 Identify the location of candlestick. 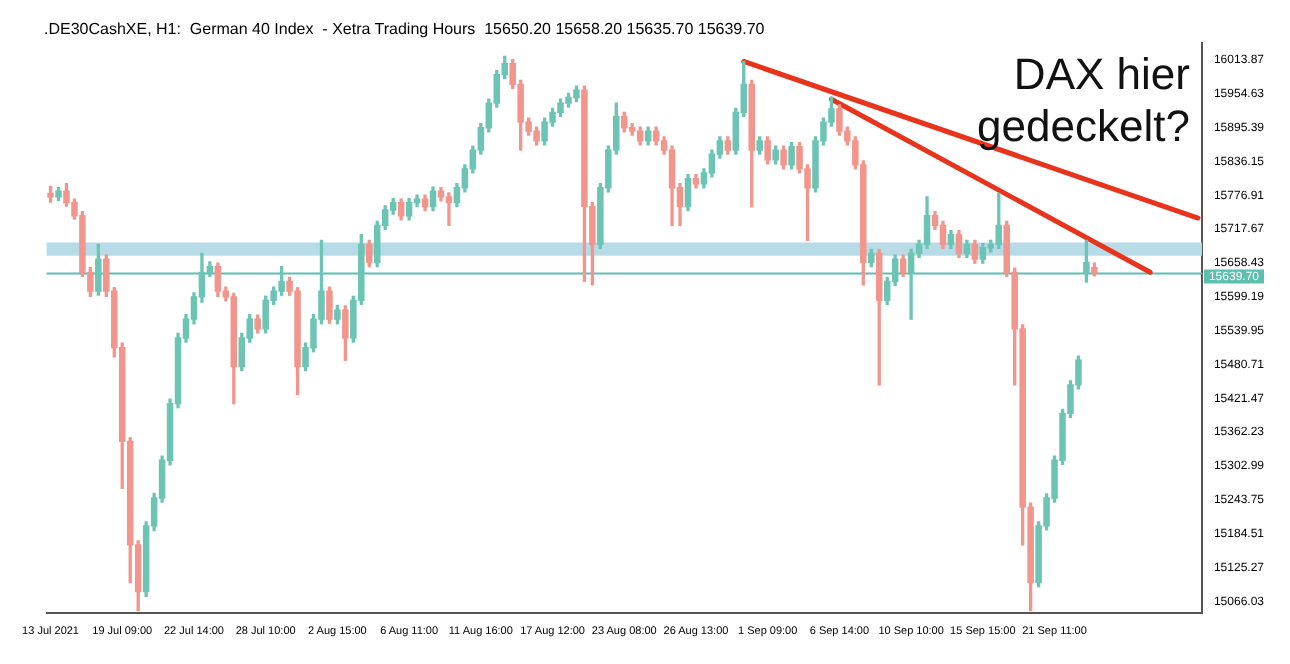
(449, 209).